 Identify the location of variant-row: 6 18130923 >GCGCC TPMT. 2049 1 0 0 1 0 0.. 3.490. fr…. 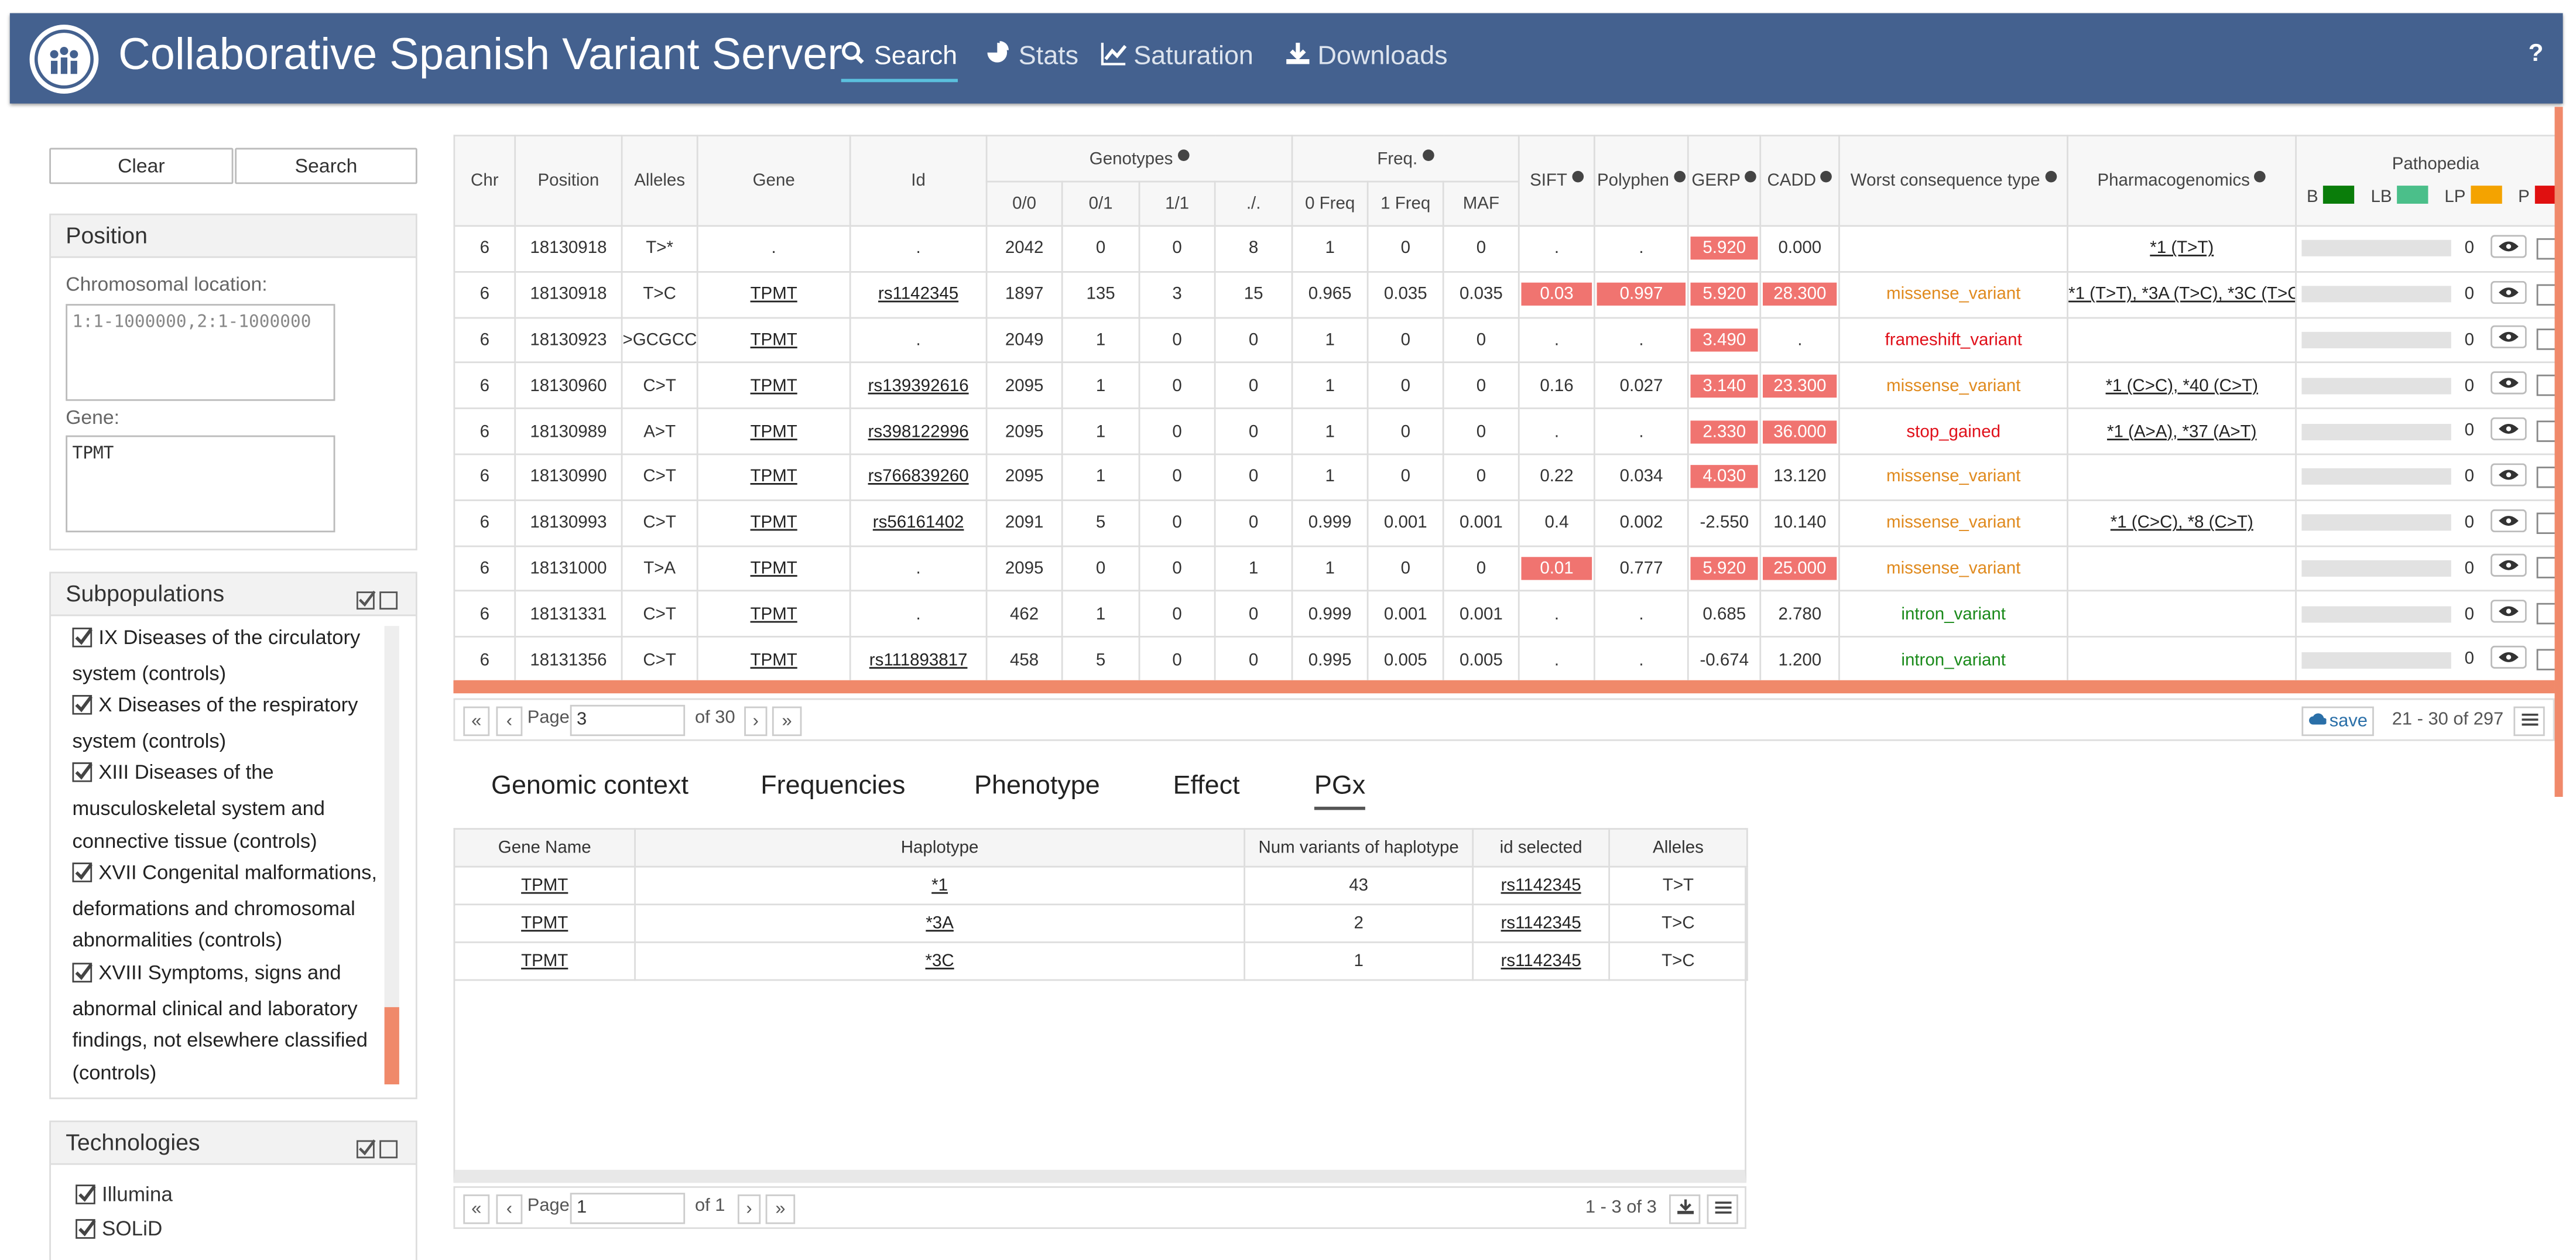
(1504, 340).